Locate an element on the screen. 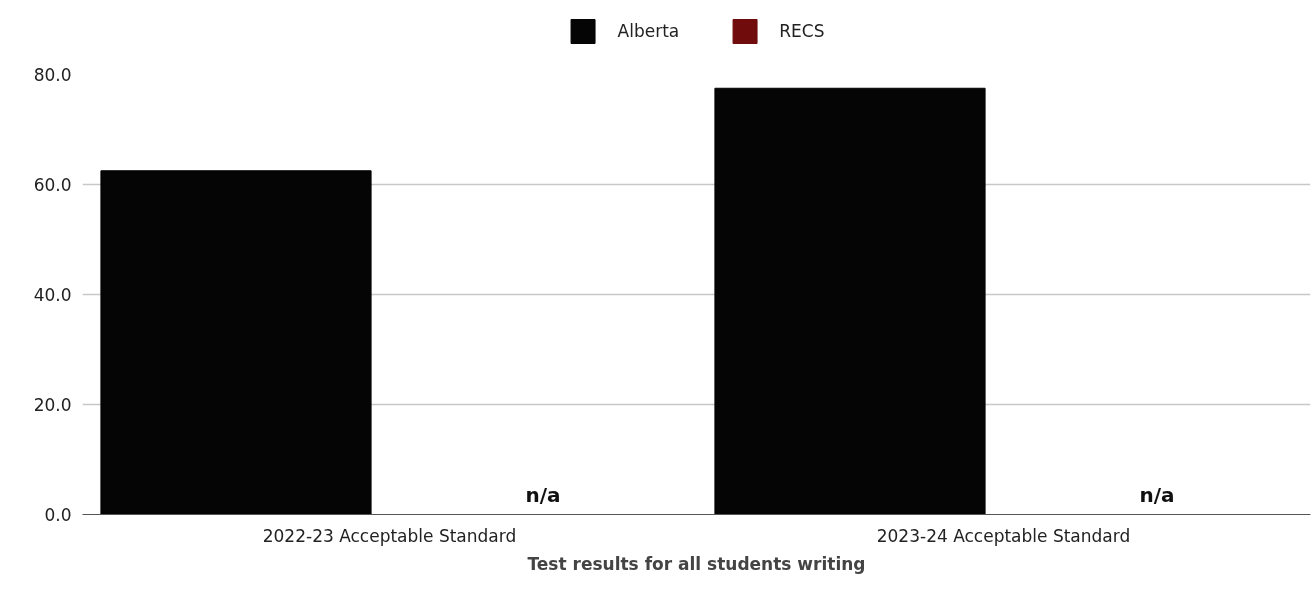 The image size is (1315, 615). y-tick-label: 40.0 is located at coordinates (52, 295).